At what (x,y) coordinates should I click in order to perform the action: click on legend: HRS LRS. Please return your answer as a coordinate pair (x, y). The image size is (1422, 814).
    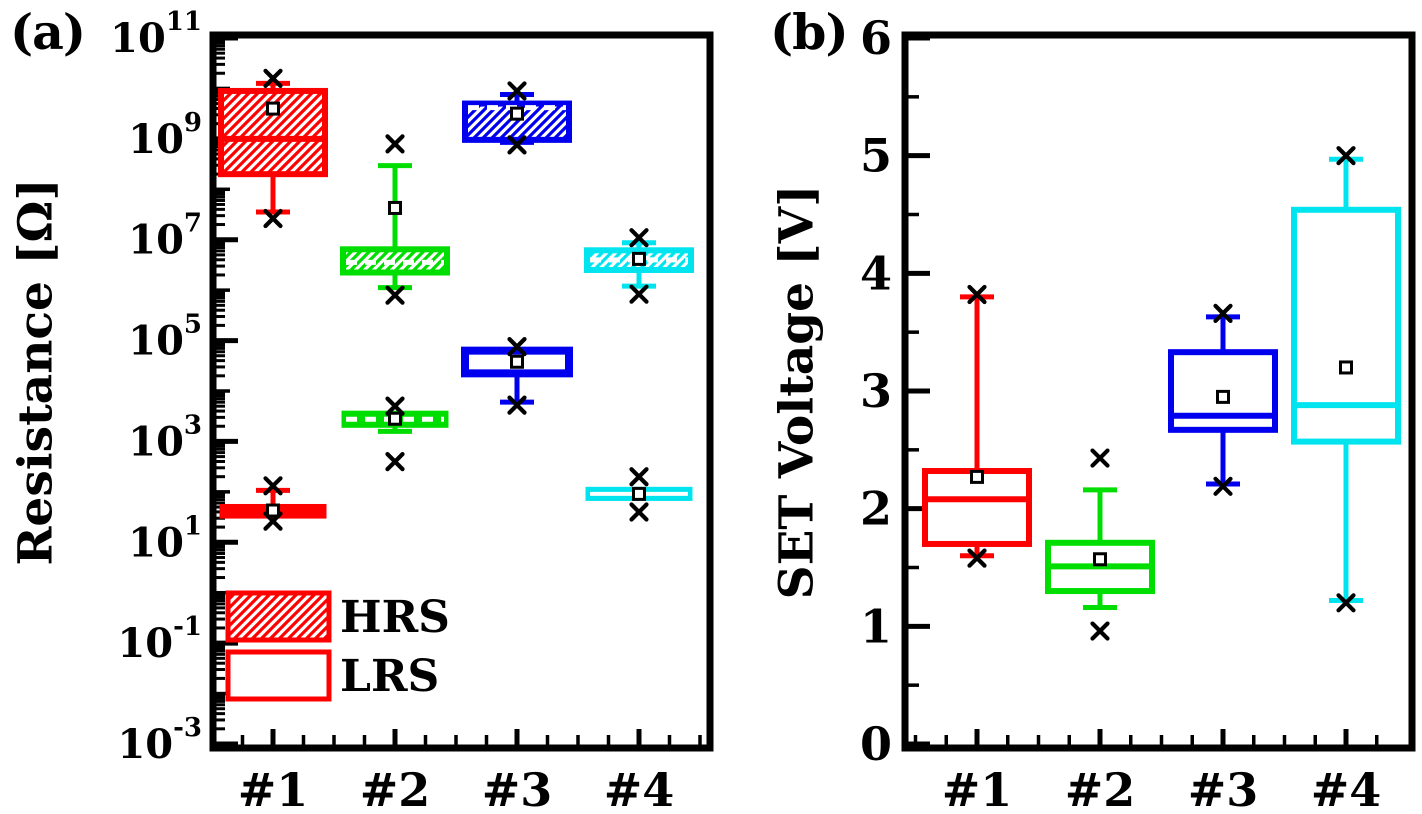
    Looking at the image, I should click on (337, 646).